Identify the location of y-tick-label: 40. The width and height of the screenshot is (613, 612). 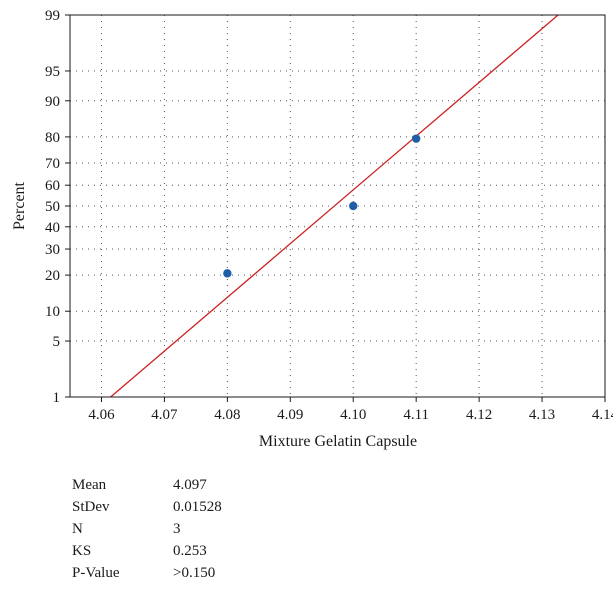
(52, 228).